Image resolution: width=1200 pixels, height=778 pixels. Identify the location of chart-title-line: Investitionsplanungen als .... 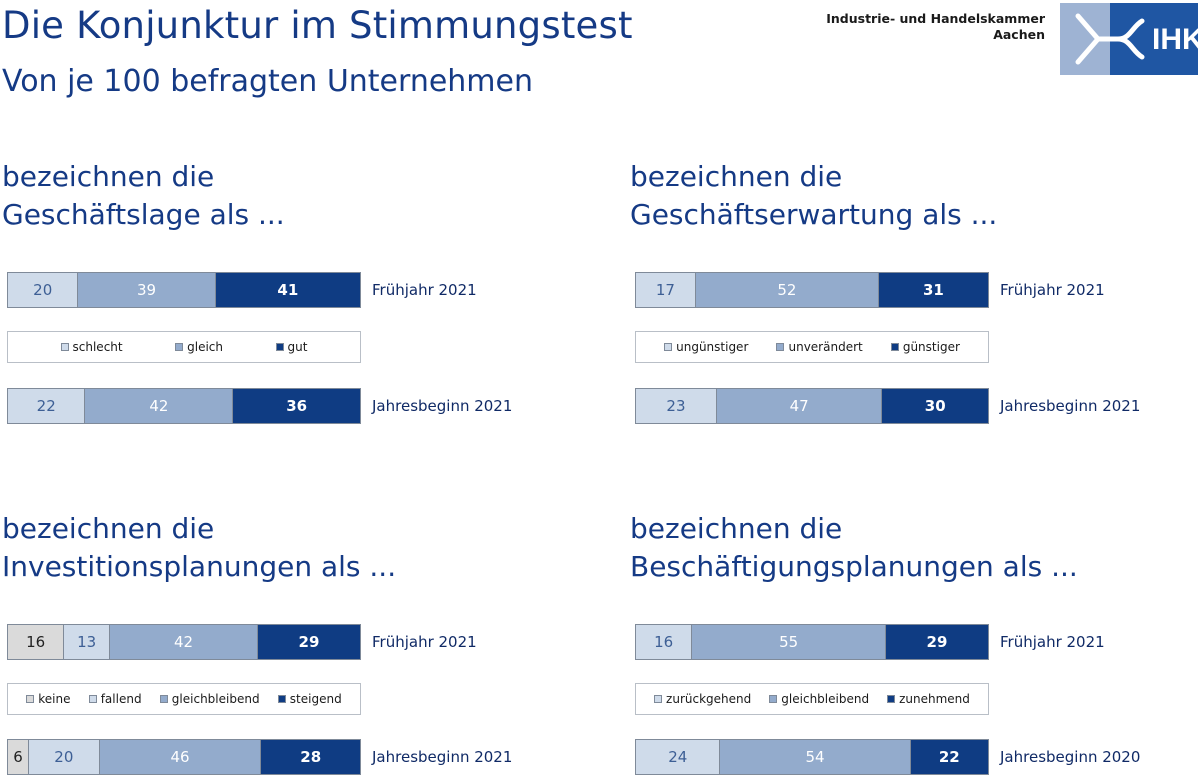
(199, 566).